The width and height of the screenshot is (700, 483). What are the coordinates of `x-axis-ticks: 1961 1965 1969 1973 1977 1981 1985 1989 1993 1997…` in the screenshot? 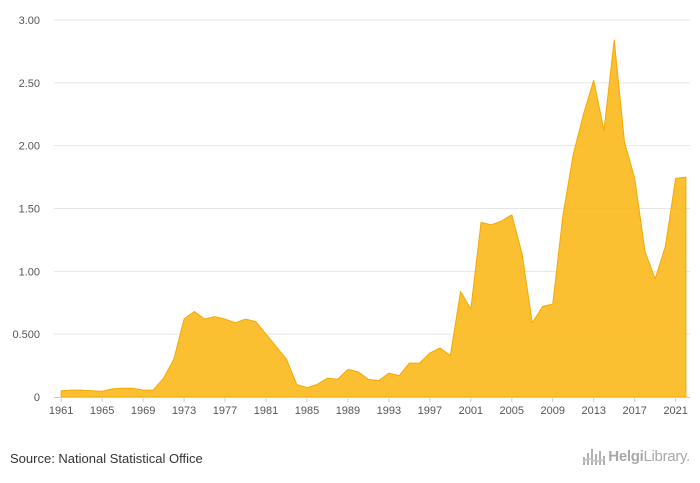 It's located at (368, 407).